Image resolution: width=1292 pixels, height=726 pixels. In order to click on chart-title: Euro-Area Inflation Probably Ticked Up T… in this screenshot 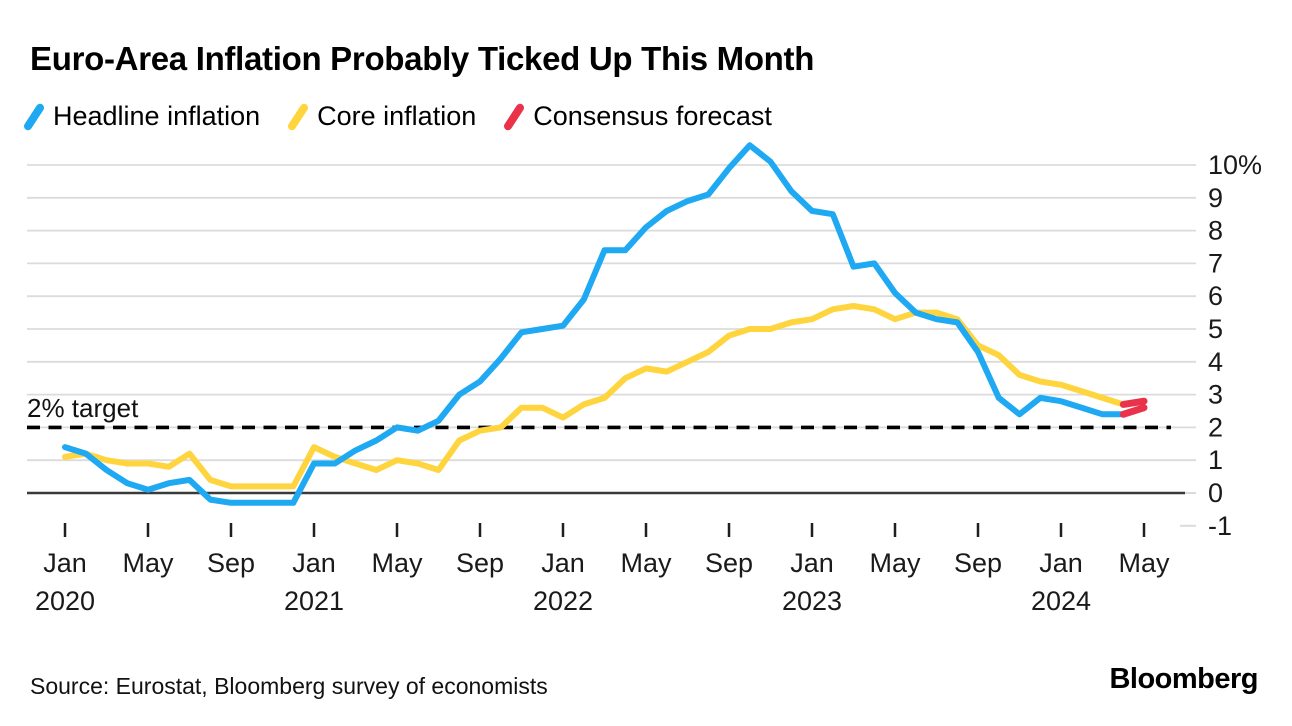, I will do `click(422, 58)`.